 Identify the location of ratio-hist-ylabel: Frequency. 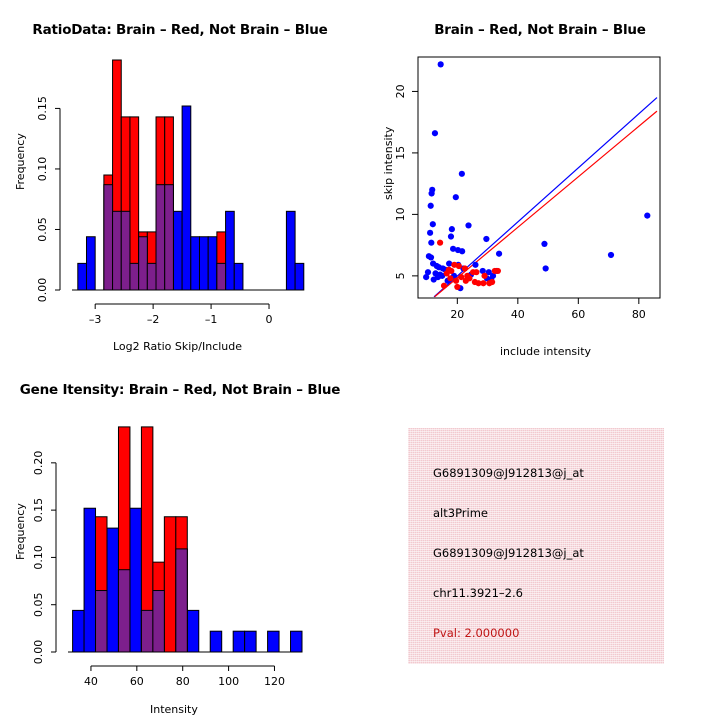
(20, 161).